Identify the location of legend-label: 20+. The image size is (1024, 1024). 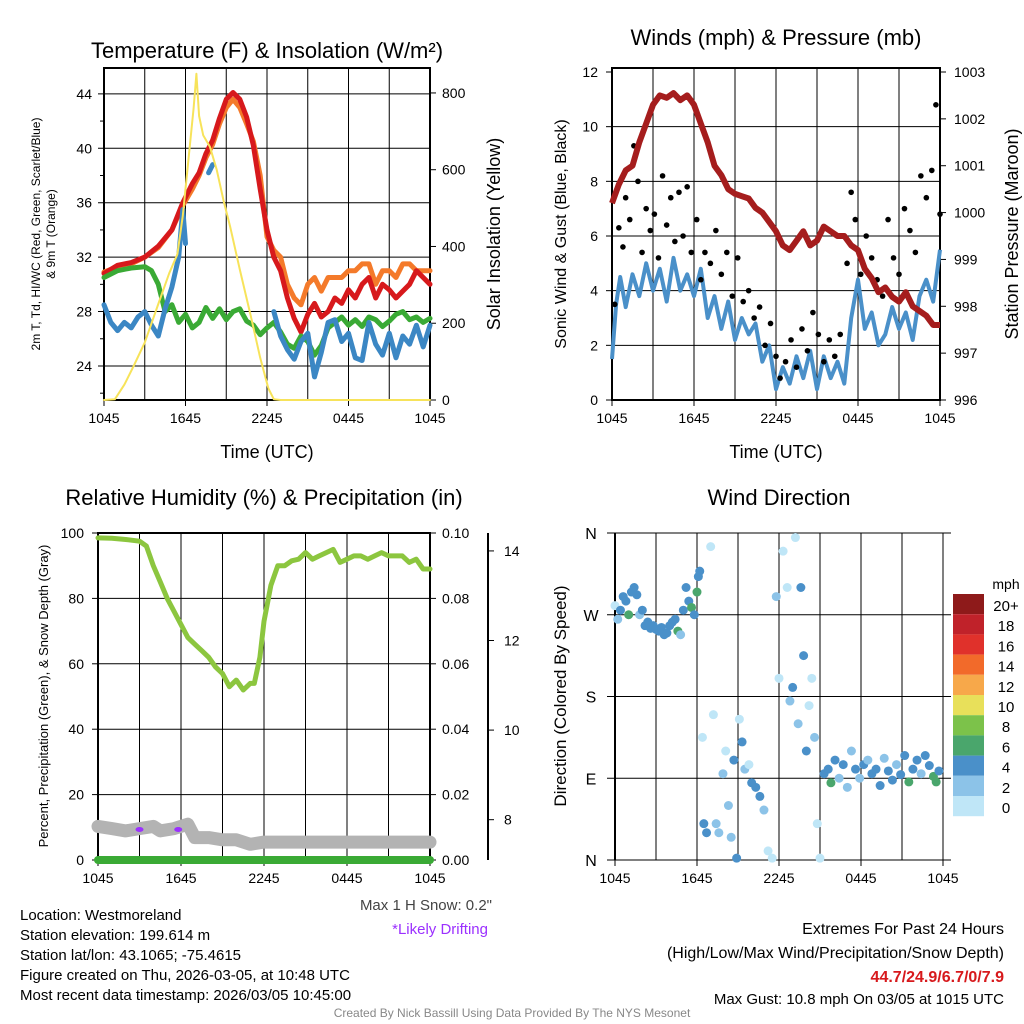
(1006, 606).